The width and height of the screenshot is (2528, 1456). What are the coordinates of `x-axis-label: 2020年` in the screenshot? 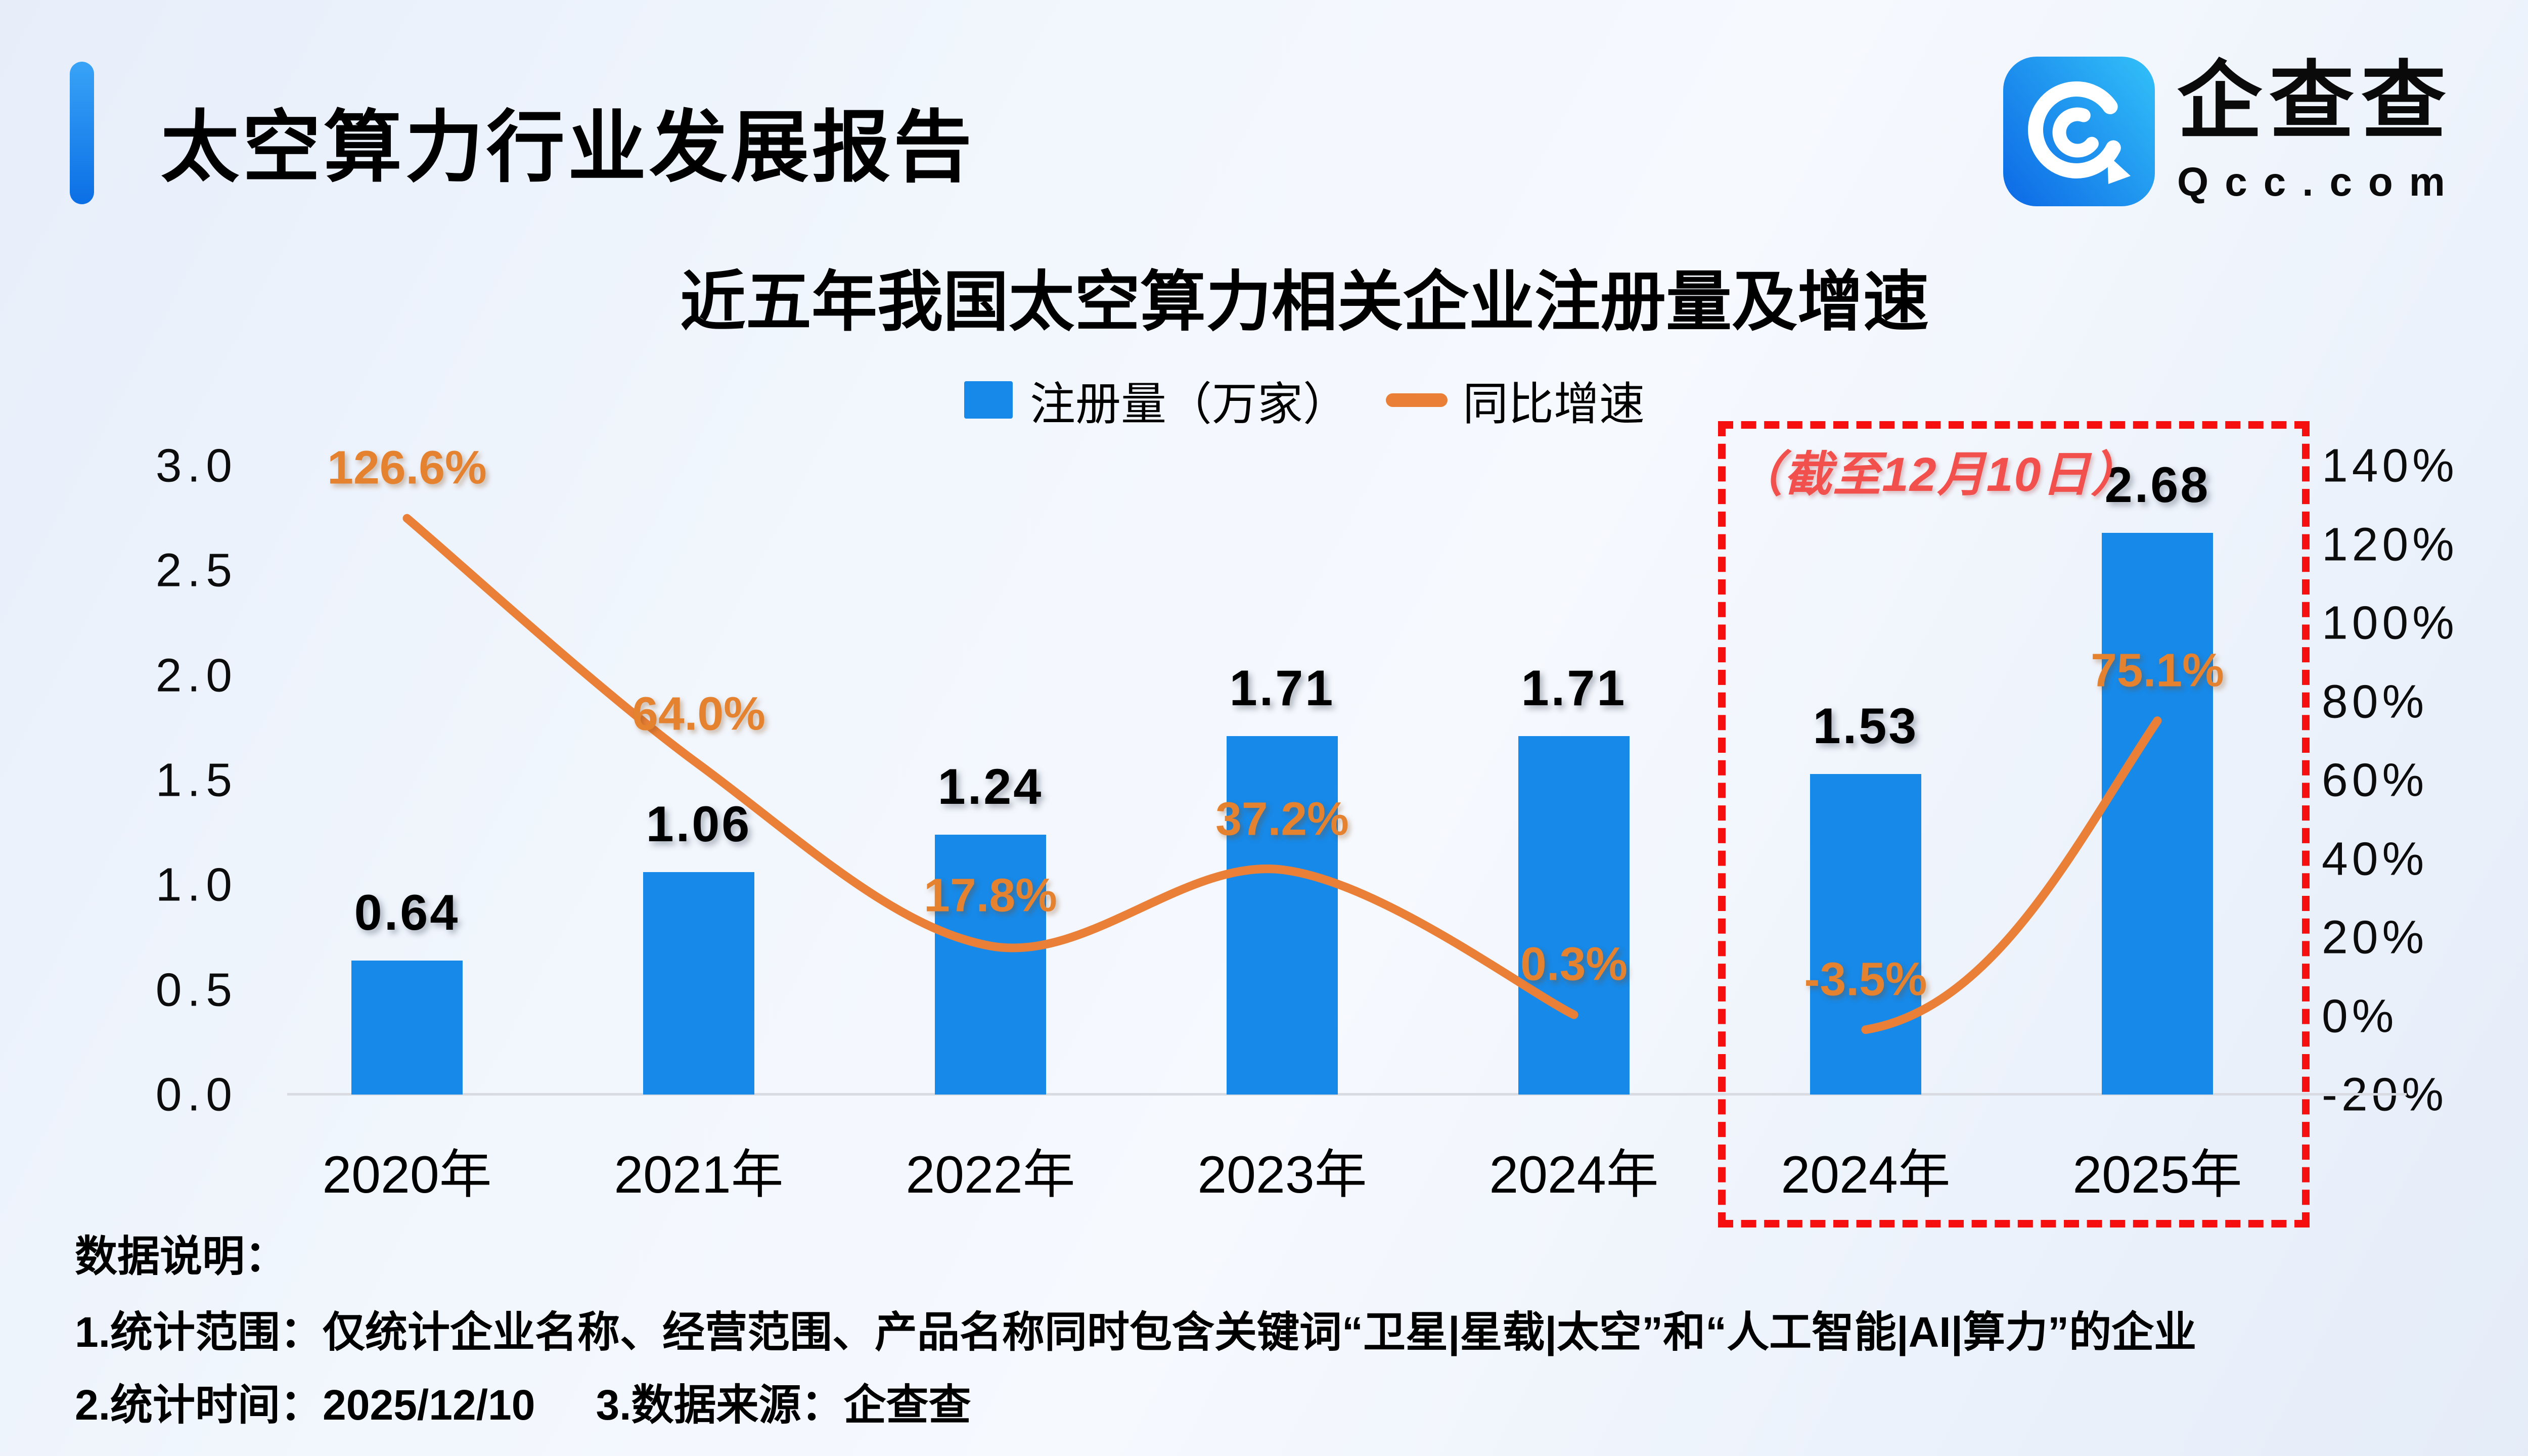 It's located at (407, 1175).